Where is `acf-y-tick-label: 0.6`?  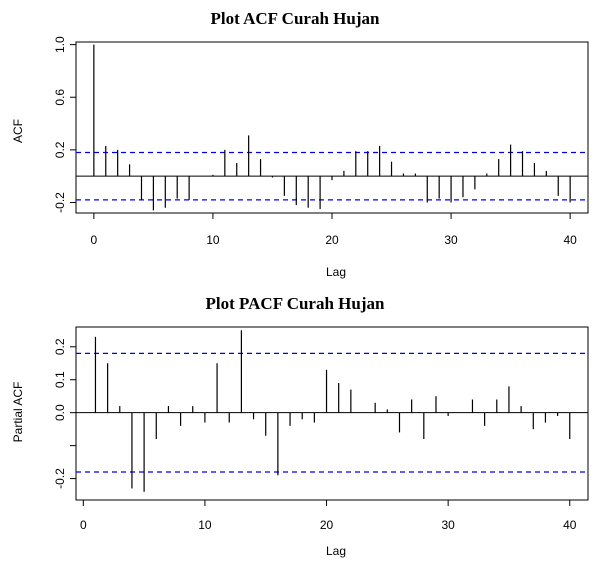
acf-y-tick-label: 0.6 is located at coordinates (60, 97).